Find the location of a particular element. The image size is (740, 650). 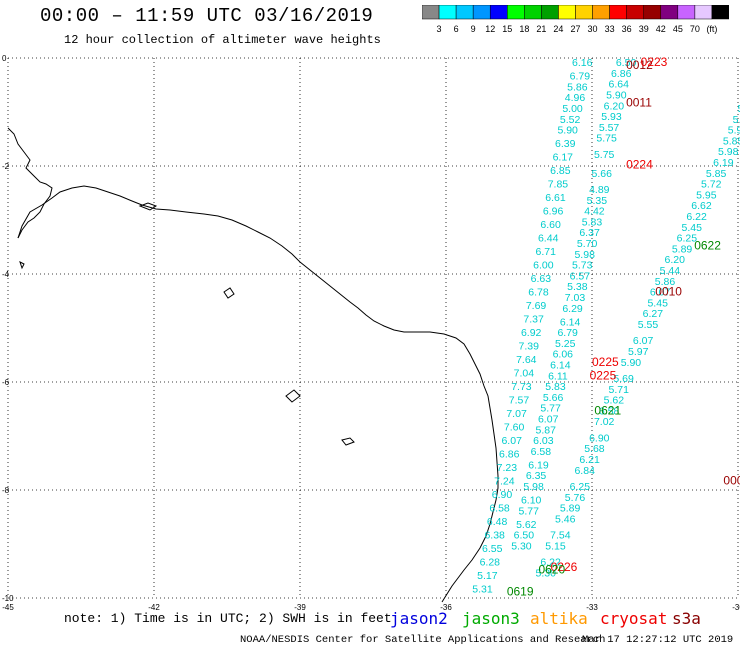

wave-height-value: 7.73 is located at coordinates (521, 387).